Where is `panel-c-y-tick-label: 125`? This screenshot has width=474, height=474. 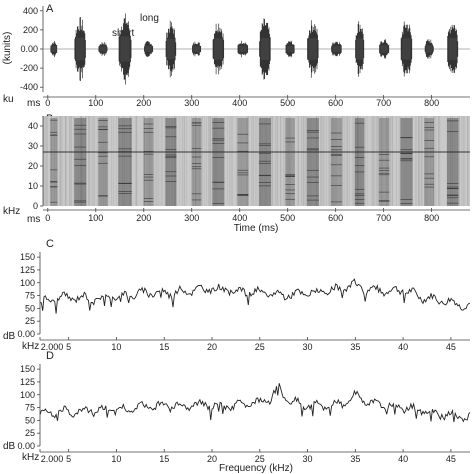 panel-c-y-tick-label: 125 is located at coordinates (27, 270).